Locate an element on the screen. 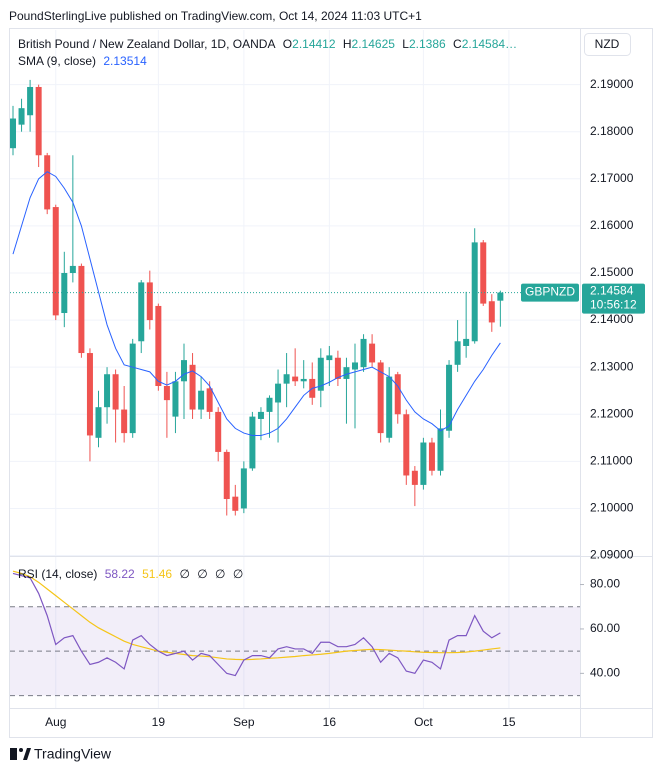 The width and height of the screenshot is (662, 772). price-label: 2.14584 is located at coordinates (612, 291).